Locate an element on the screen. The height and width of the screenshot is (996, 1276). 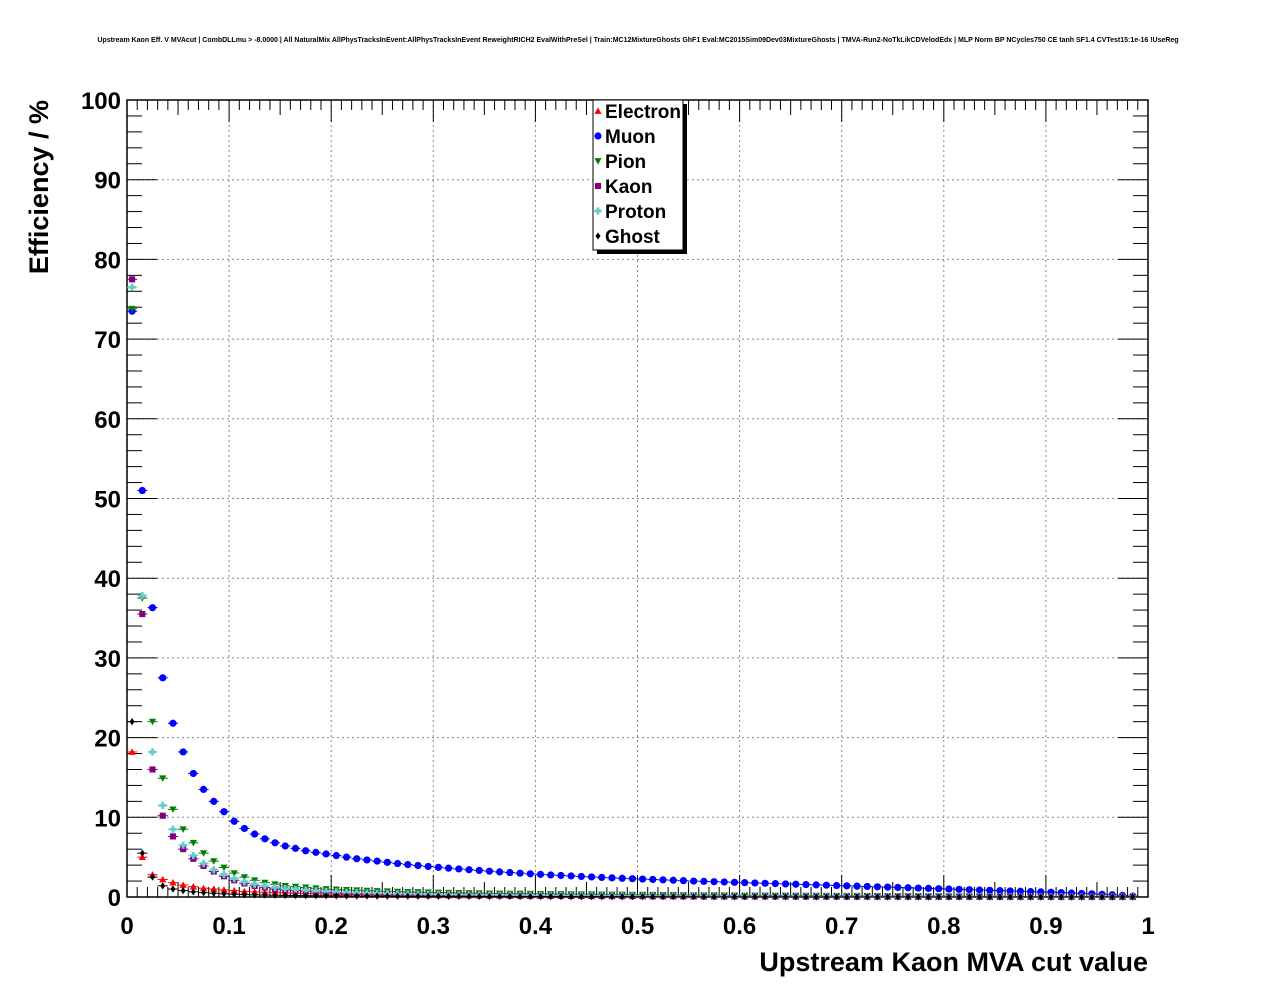
legend-label: Kaon is located at coordinates (629, 187).